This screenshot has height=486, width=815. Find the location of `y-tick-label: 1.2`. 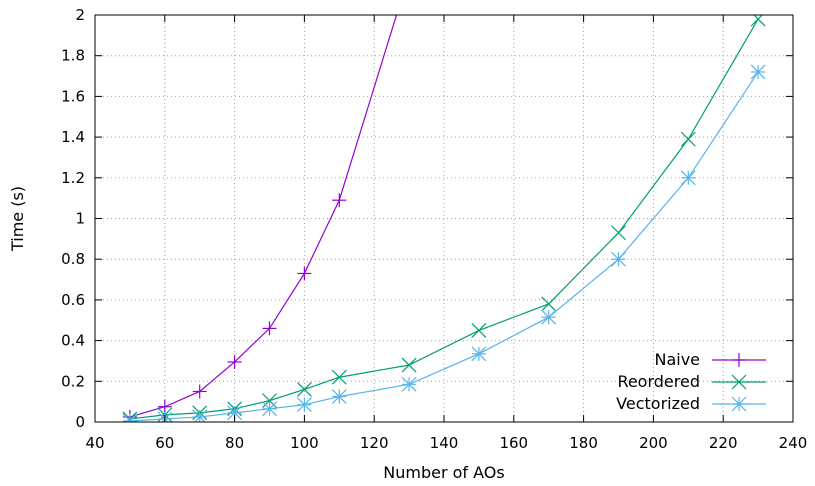

y-tick-label: 1.2 is located at coordinates (73, 178).